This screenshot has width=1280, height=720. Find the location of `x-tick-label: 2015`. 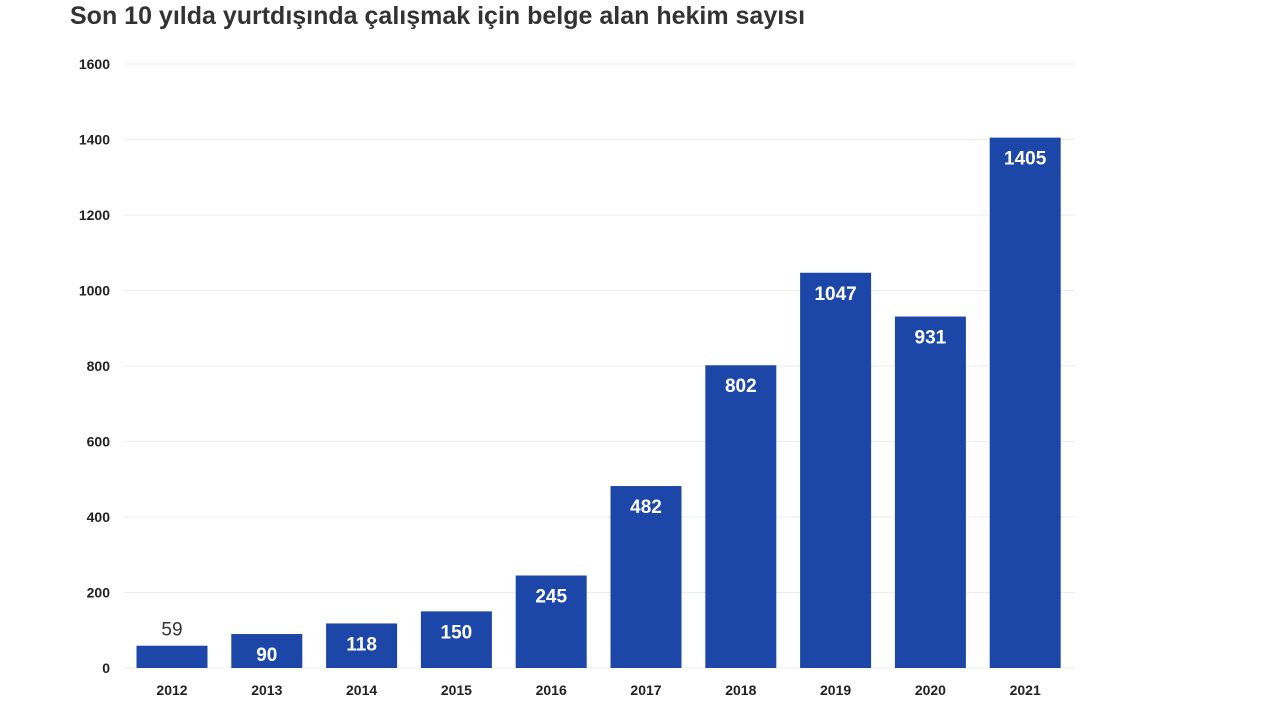

x-tick-label: 2015 is located at coordinates (456, 690).